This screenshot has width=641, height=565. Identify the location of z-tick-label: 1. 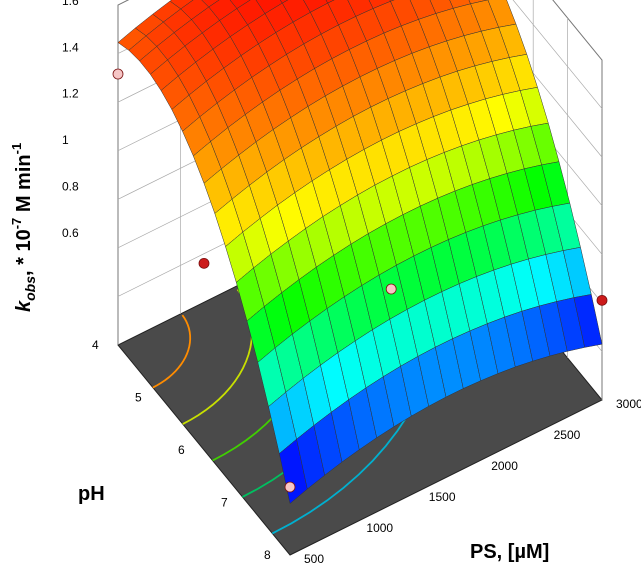
(65, 140).